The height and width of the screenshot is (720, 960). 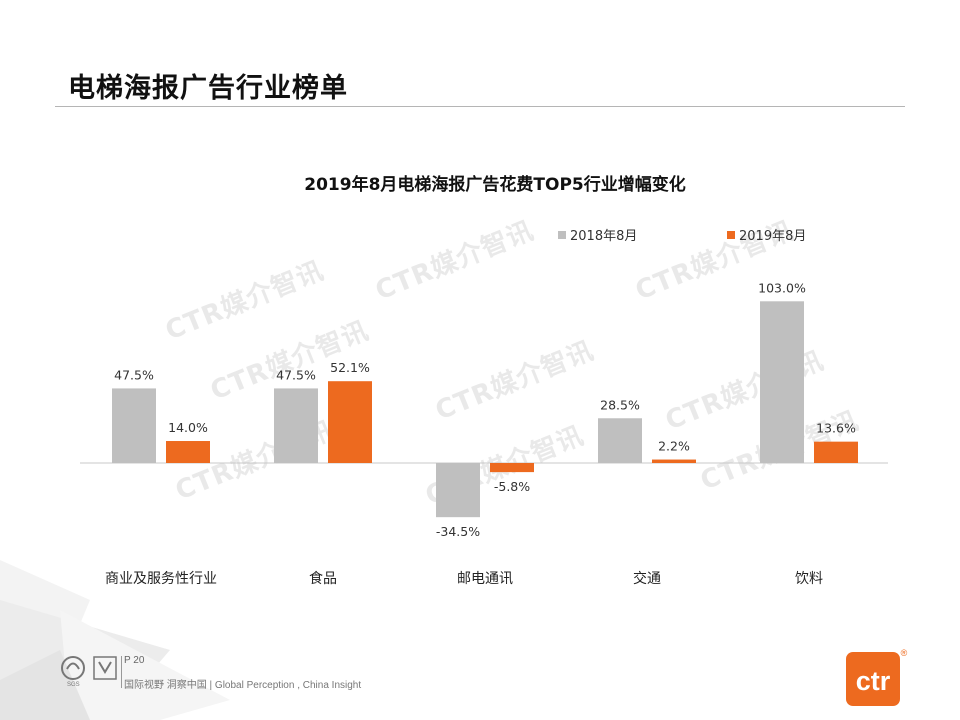 What do you see at coordinates (674, 446) in the screenshot?
I see `data-label: 2.2%` at bounding box center [674, 446].